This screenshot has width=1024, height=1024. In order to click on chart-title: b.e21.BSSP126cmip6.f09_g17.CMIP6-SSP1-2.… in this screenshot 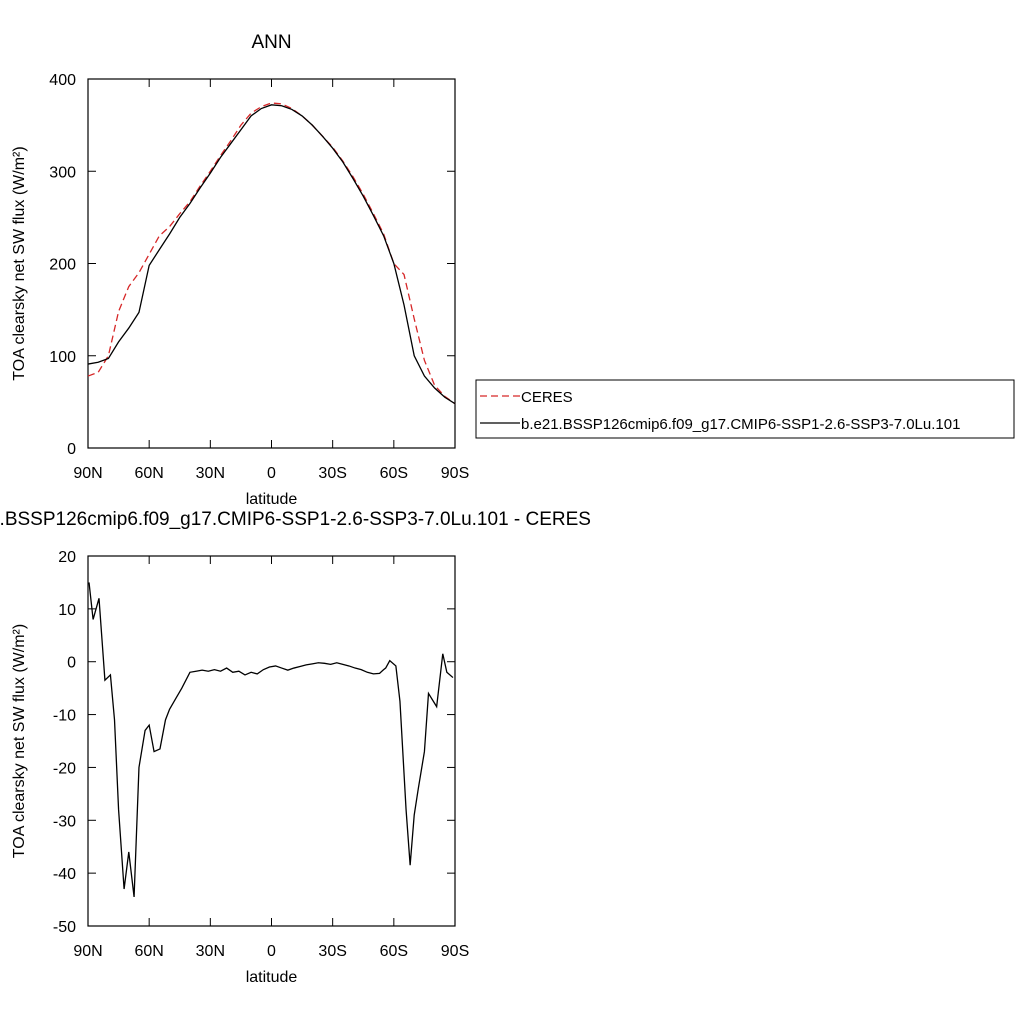, I will do `click(295, 519)`.